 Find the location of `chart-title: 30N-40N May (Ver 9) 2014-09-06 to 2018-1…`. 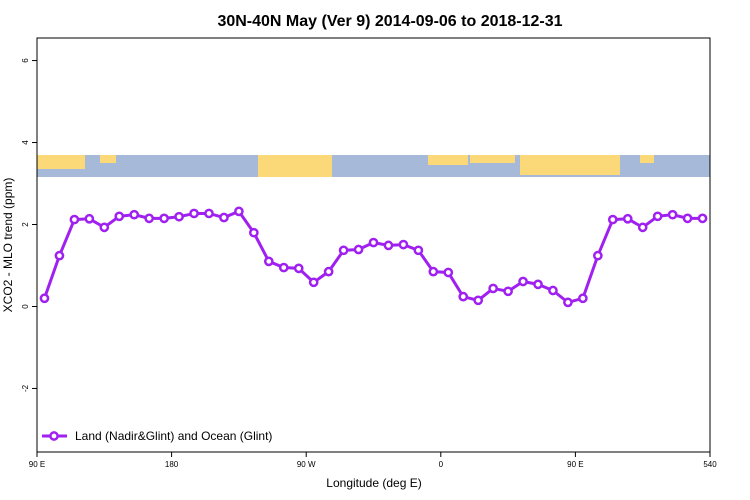

chart-title: 30N-40N May (Ver 9) 2014-09-06 to 2018-1… is located at coordinates (389, 21).